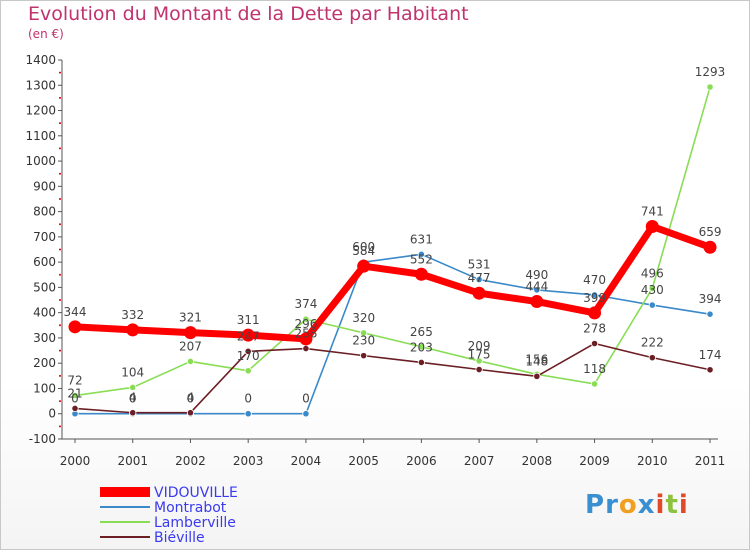 This screenshot has width=750, height=550. I want to click on data-label: 496, so click(652, 273).